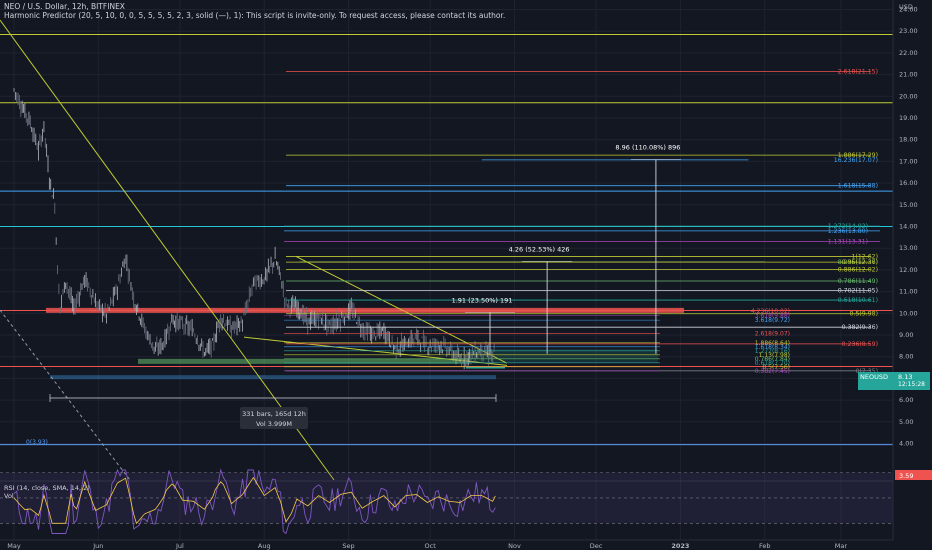 The width and height of the screenshot is (932, 550). Describe the element at coordinates (908, 96) in the screenshot. I see `price-tick-label: 20.00` at that location.